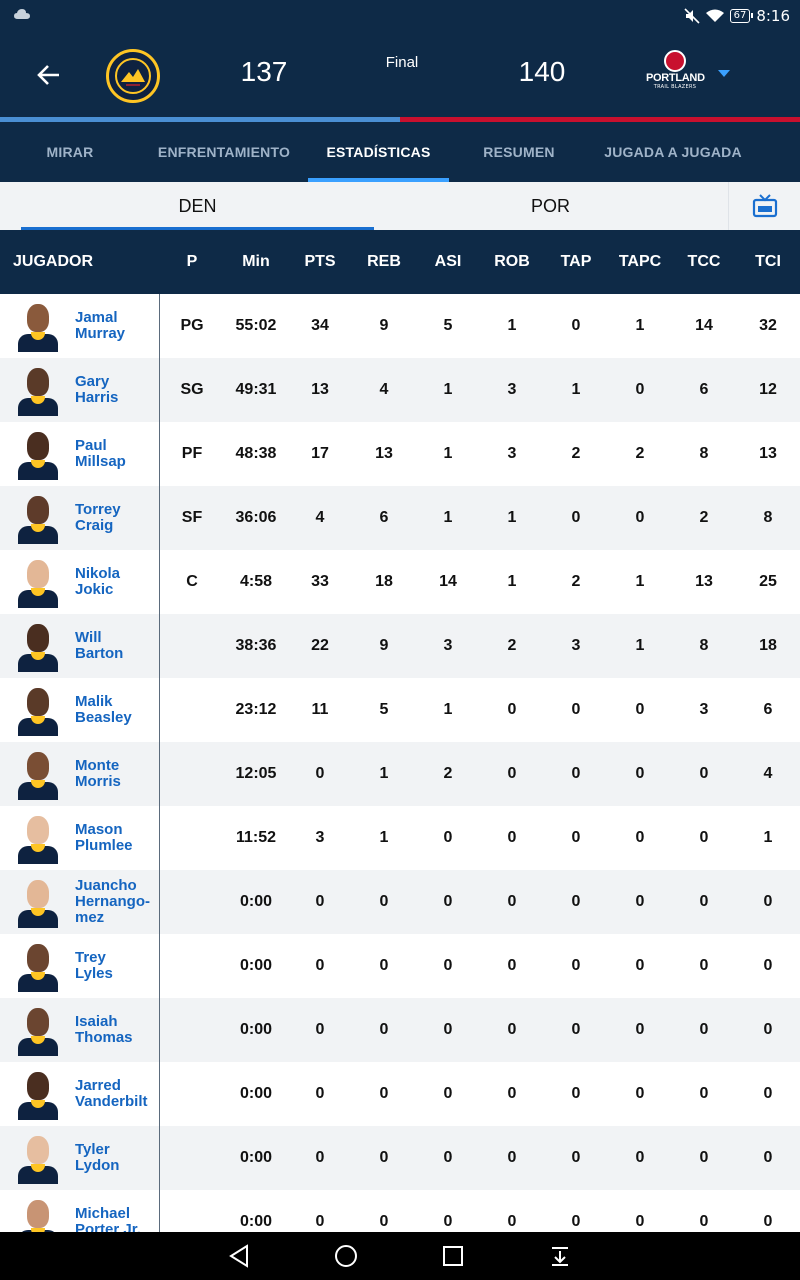  I want to click on cell-asi: 1, so click(448, 453).